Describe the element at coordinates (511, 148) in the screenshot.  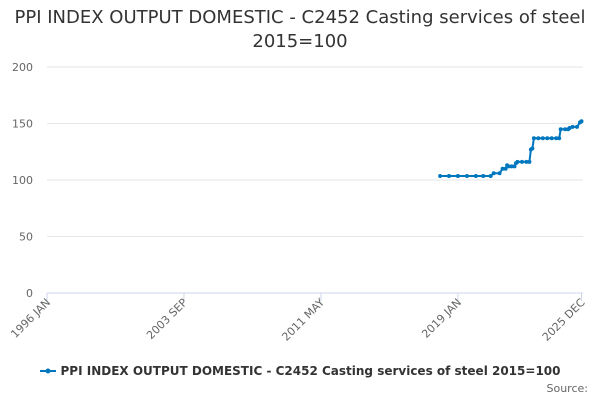
I see `series-layer` at that location.